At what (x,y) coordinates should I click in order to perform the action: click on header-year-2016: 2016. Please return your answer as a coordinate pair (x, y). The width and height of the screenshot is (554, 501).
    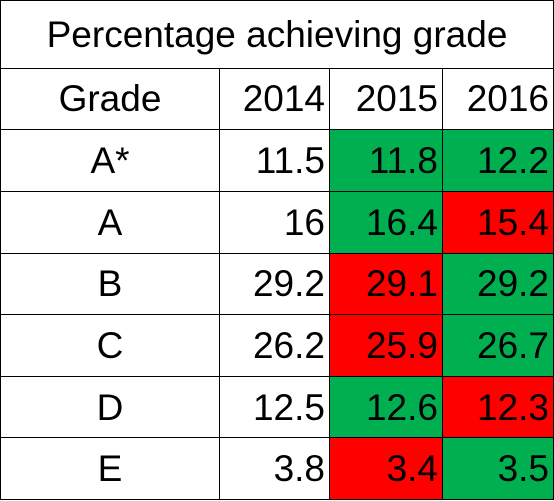
    Looking at the image, I should click on (497, 99).